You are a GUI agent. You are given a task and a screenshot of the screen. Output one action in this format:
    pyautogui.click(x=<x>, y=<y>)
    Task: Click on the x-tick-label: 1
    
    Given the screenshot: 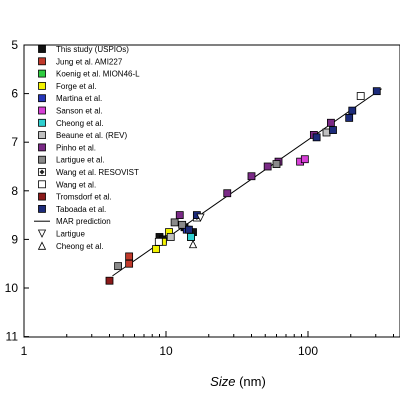 What is the action you would take?
    pyautogui.click(x=24, y=351)
    